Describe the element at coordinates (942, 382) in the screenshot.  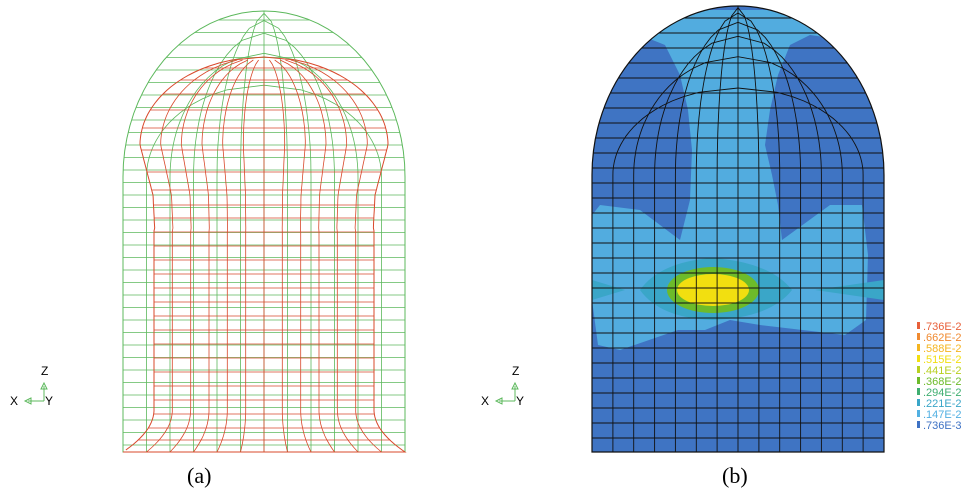
I see `legend-label: .368E-2` at that location.